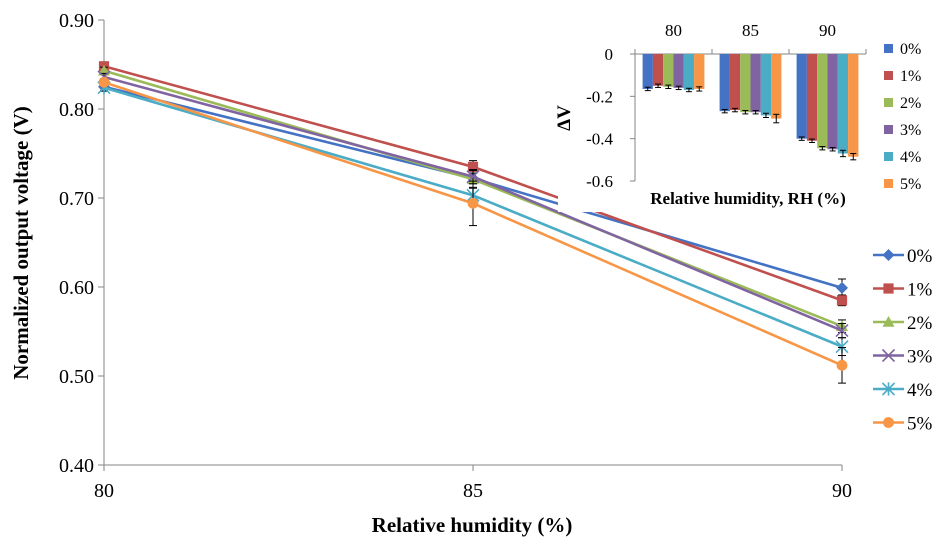 The height and width of the screenshot is (540, 939). I want to click on legend-label: 2%, so click(920, 323).